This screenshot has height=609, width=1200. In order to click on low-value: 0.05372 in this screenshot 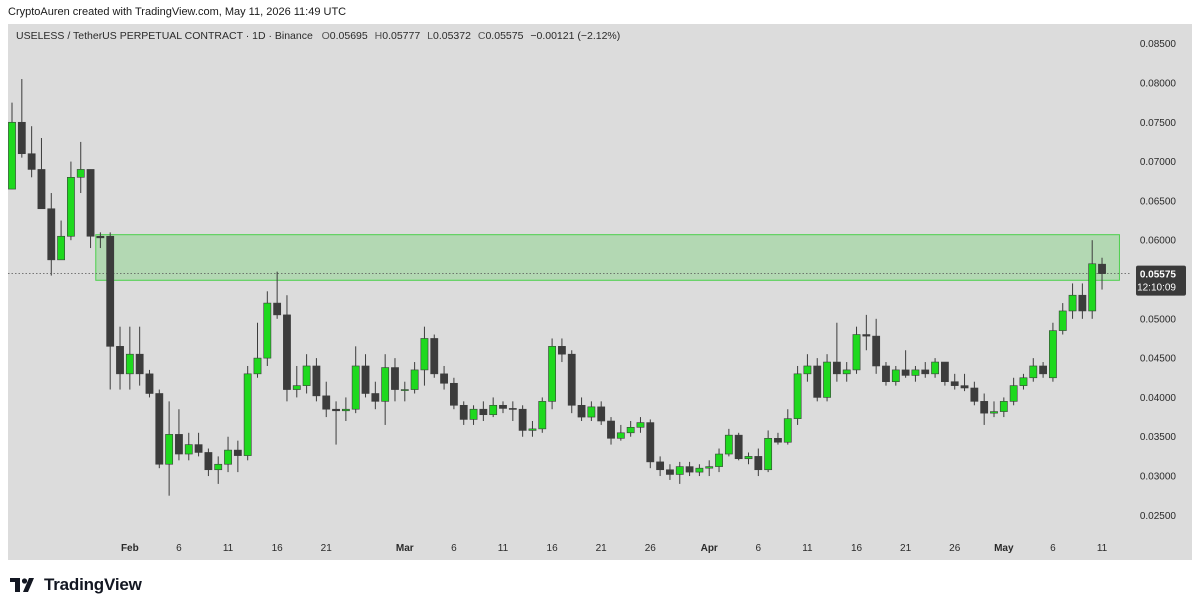, I will do `click(451, 36)`.